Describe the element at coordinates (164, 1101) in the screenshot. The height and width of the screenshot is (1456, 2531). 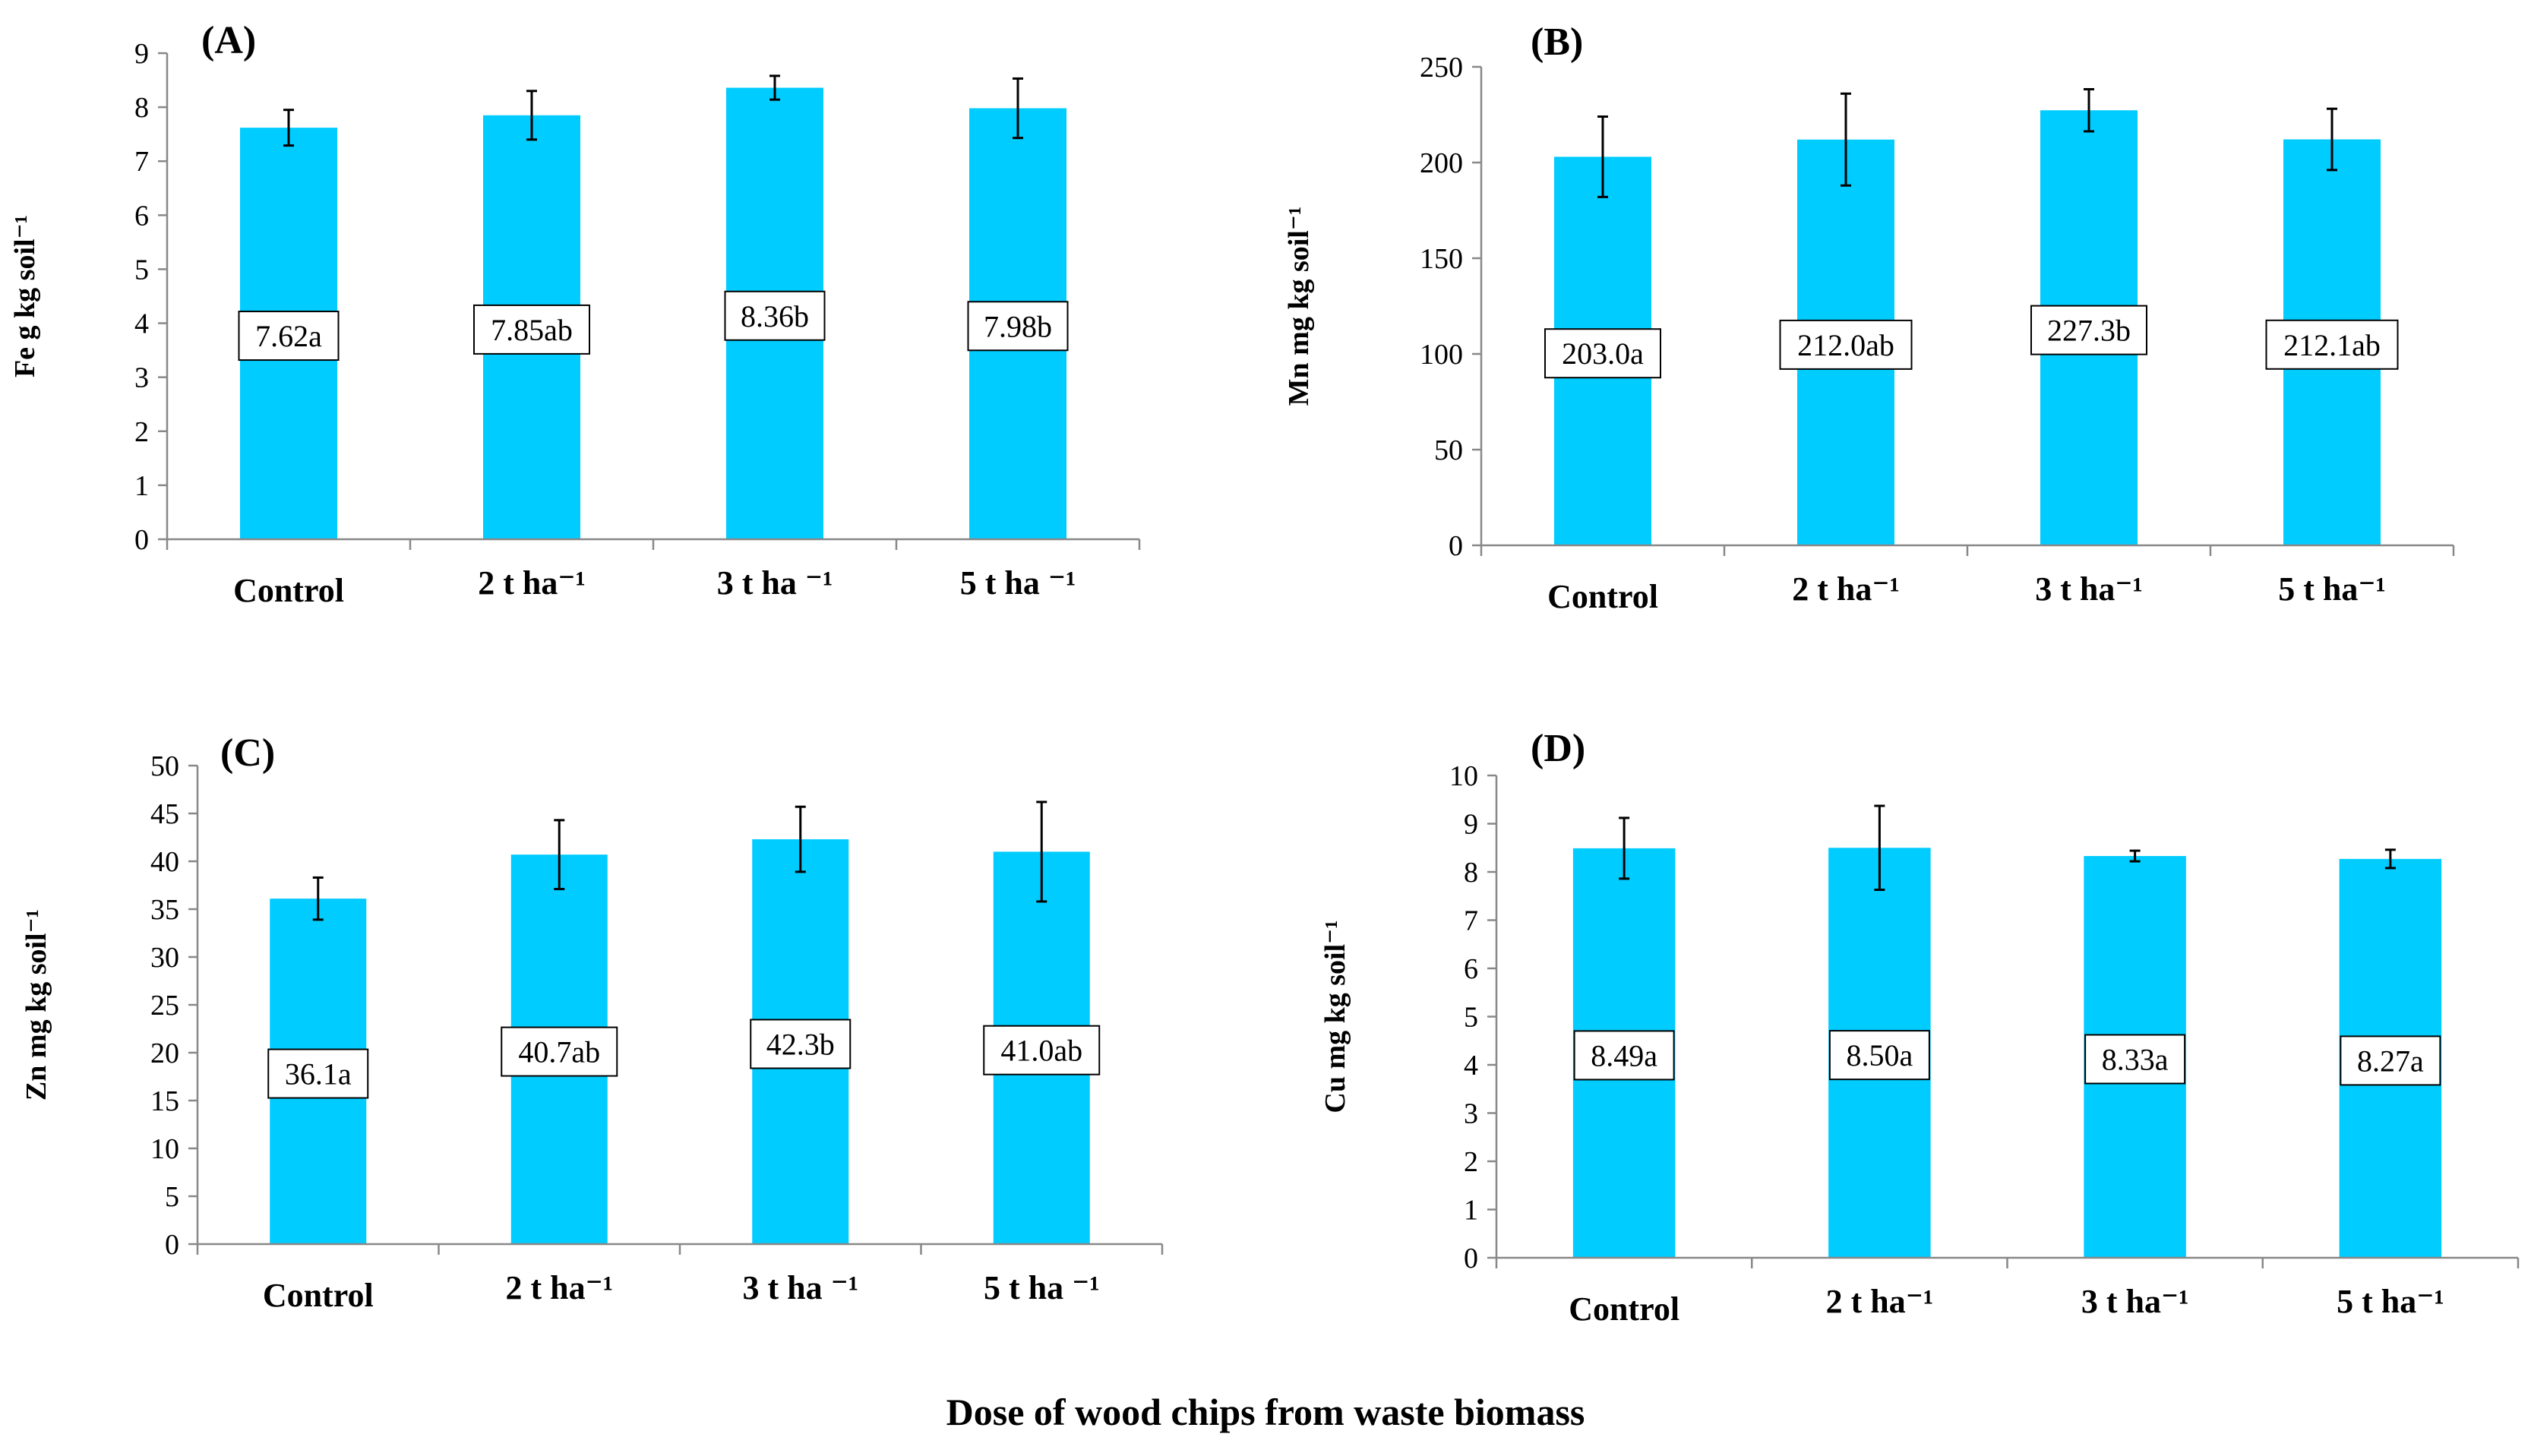
I see `y-tick-label: 15` at that location.